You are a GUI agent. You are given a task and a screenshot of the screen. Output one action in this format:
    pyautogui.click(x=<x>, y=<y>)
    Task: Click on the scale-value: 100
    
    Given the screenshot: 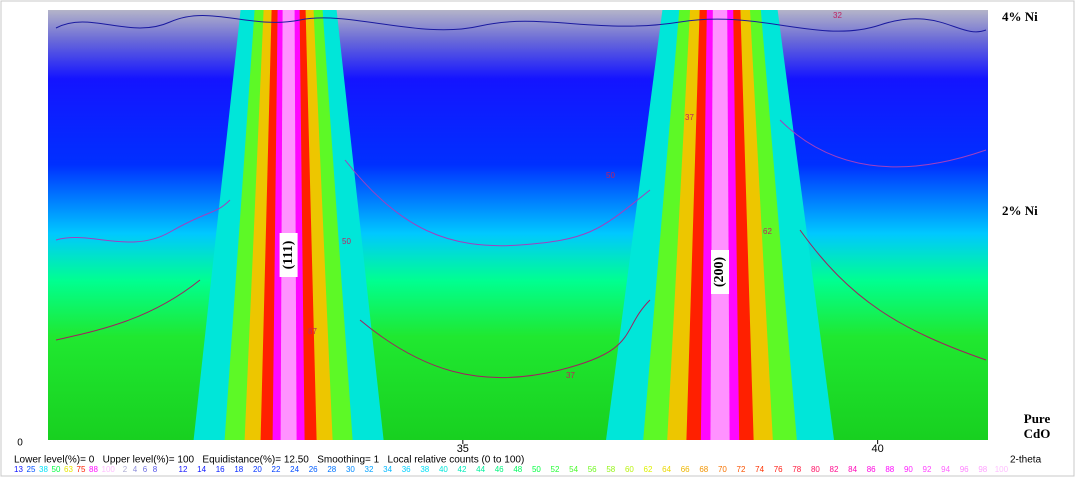 What is the action you would take?
    pyautogui.click(x=1002, y=469)
    